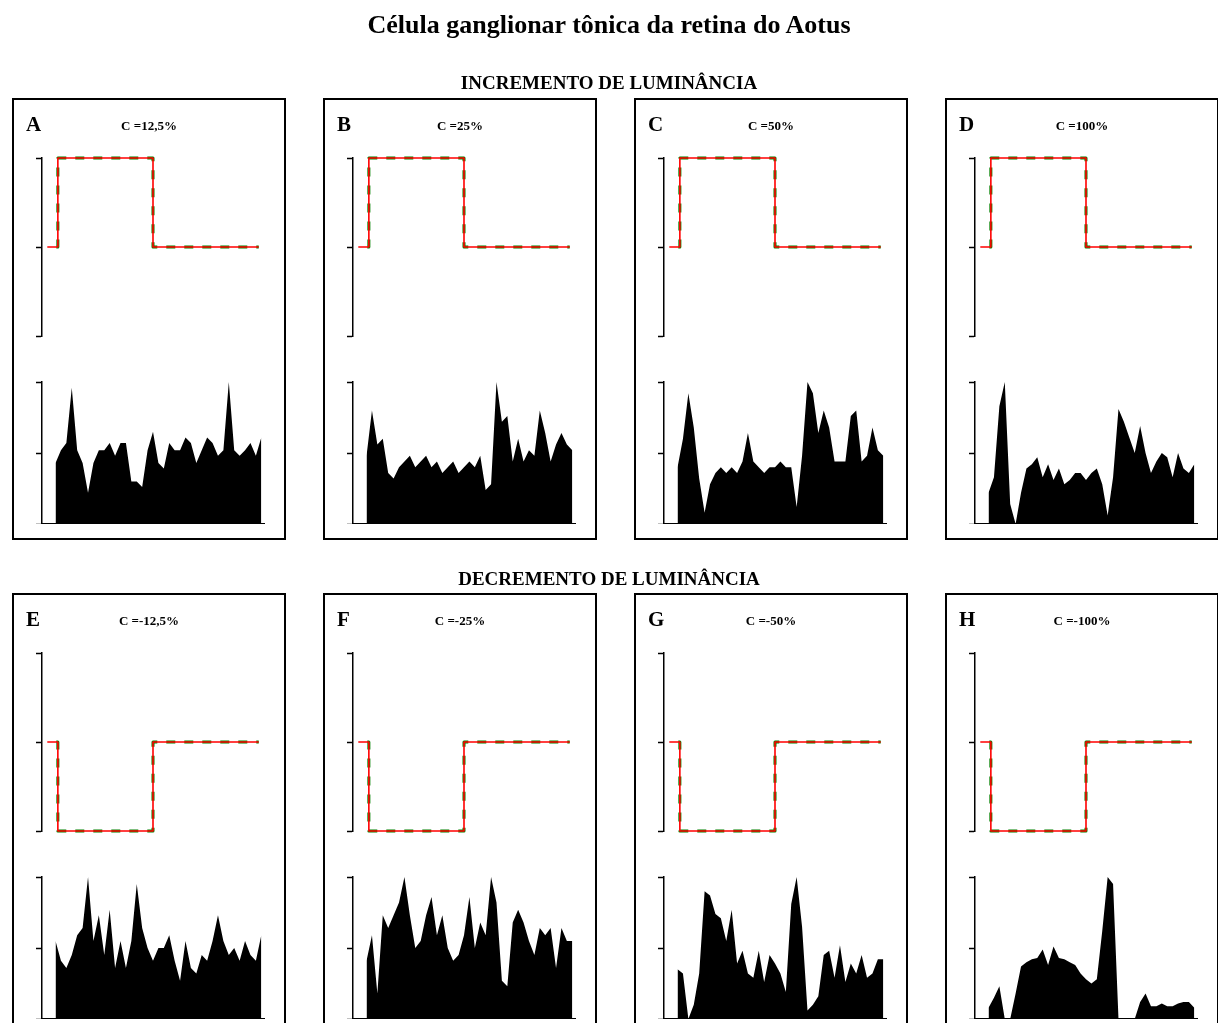  I want to click on text: C =-50%, so click(771, 621).